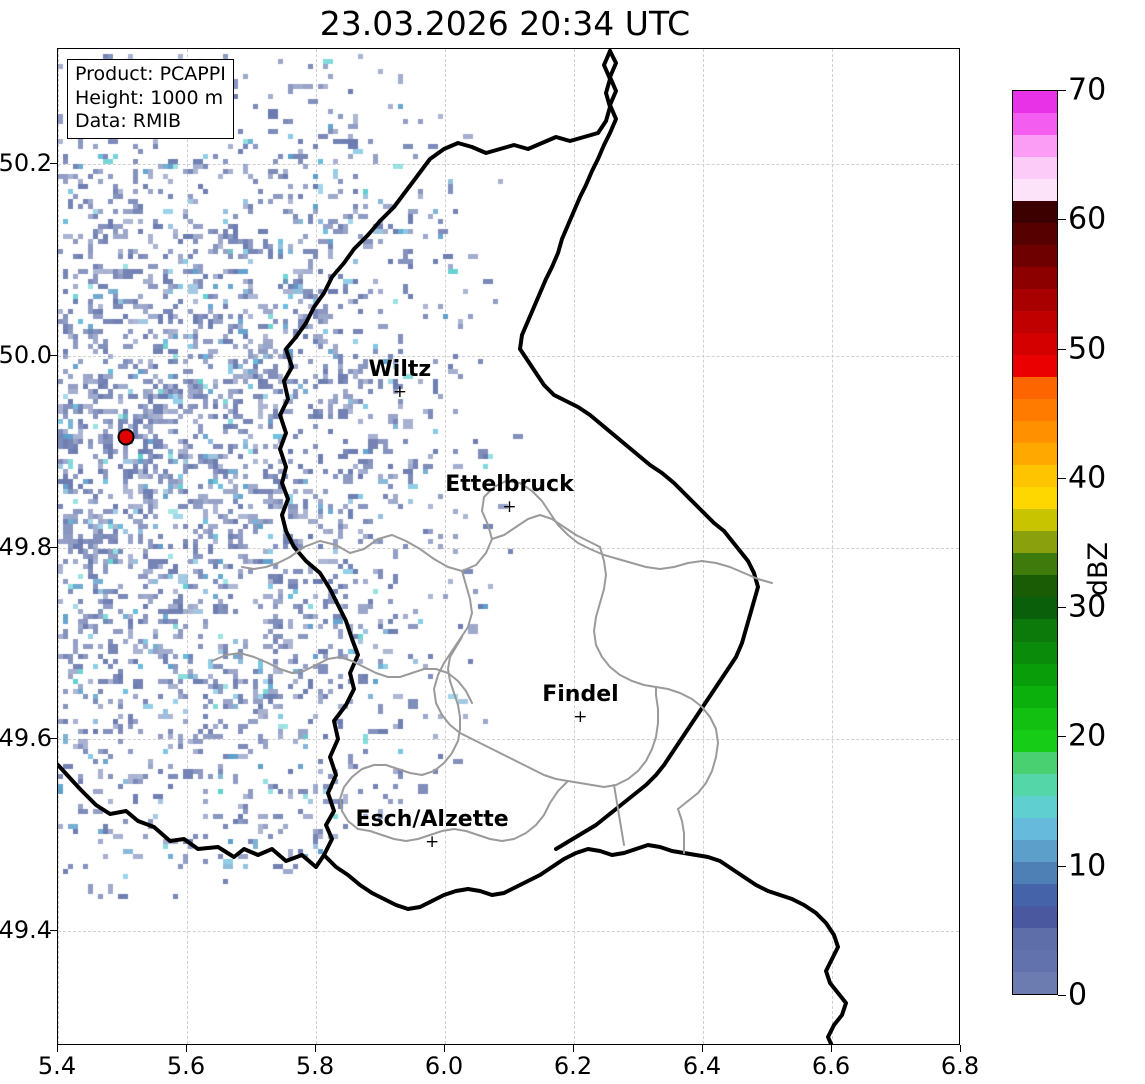 Image resolution: width=1145 pixels, height=1084 pixels. I want to click on colorbar-tick-label: 10, so click(1087, 866).